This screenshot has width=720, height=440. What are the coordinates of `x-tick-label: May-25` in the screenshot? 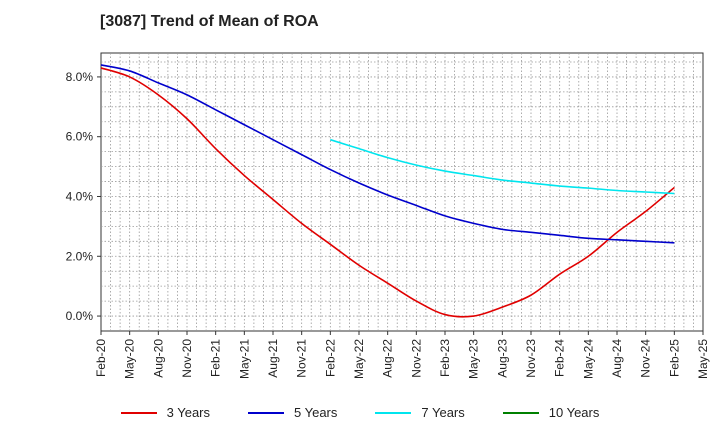 It's located at (703, 359).